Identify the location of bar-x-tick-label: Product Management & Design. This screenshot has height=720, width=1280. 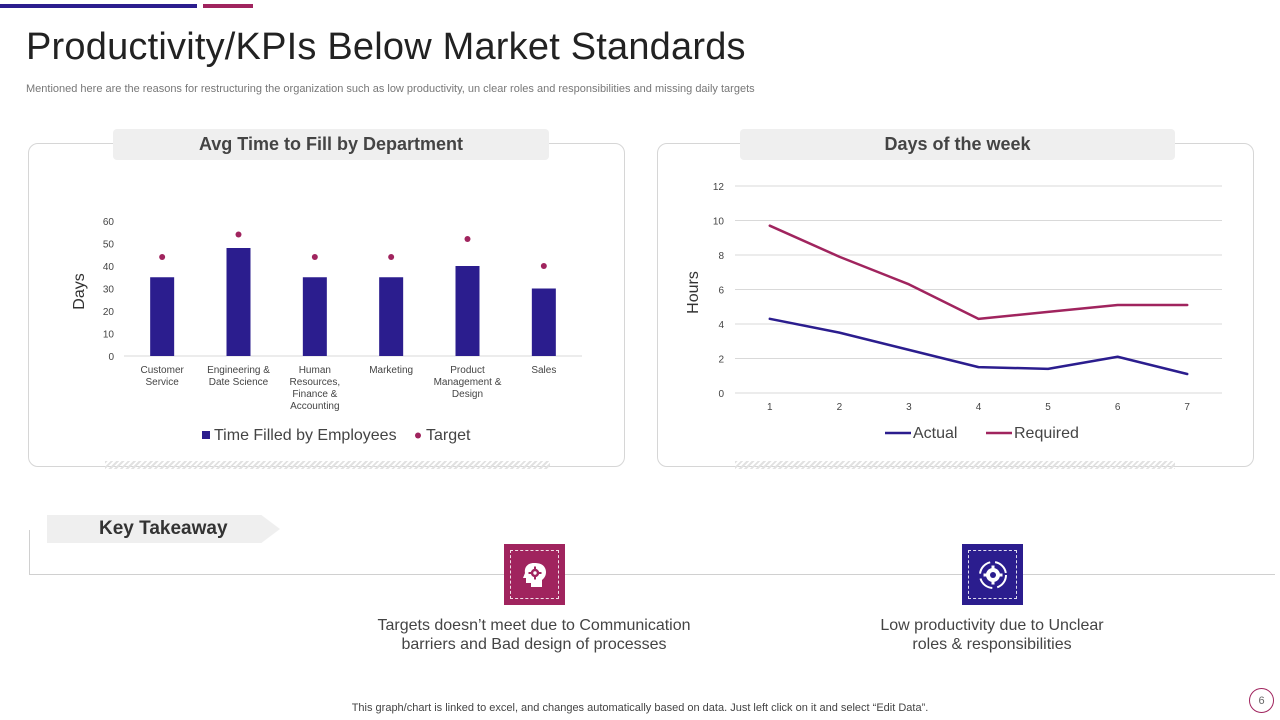
(468, 382).